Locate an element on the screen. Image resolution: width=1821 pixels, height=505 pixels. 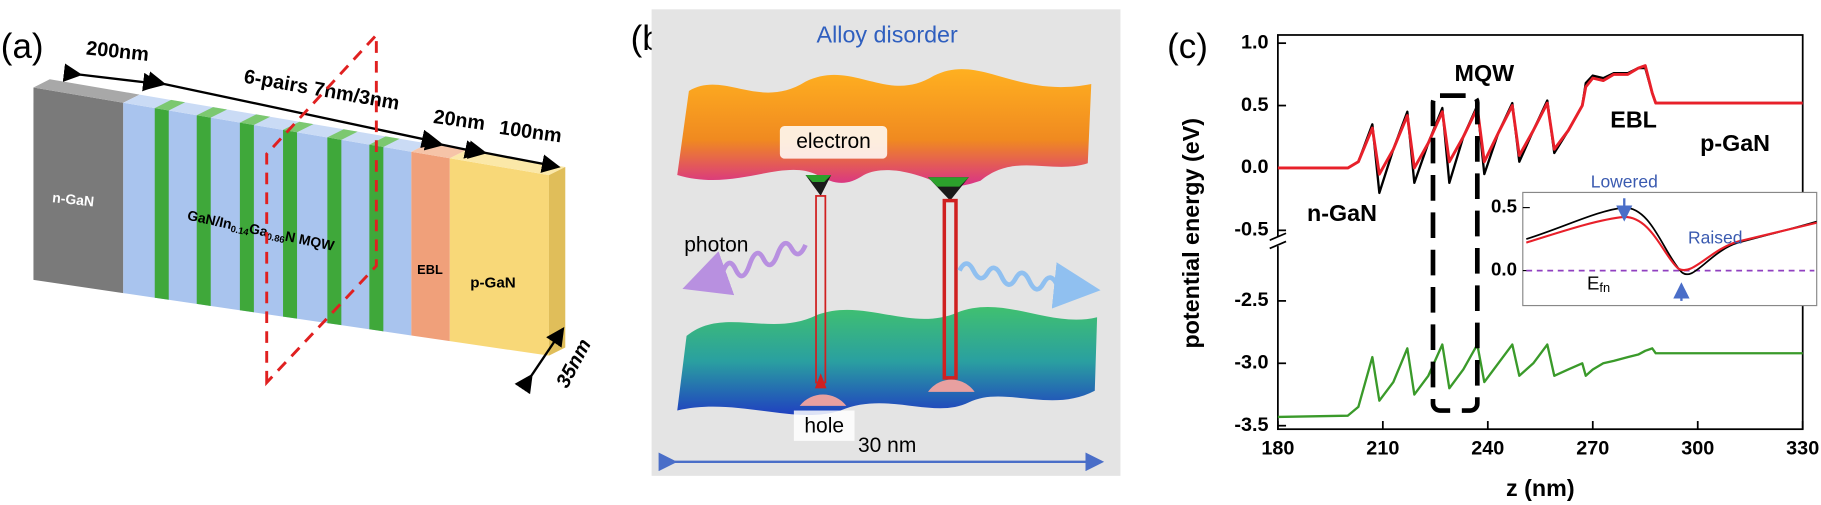
x-tick-label: 270 is located at coordinates (1592, 448).